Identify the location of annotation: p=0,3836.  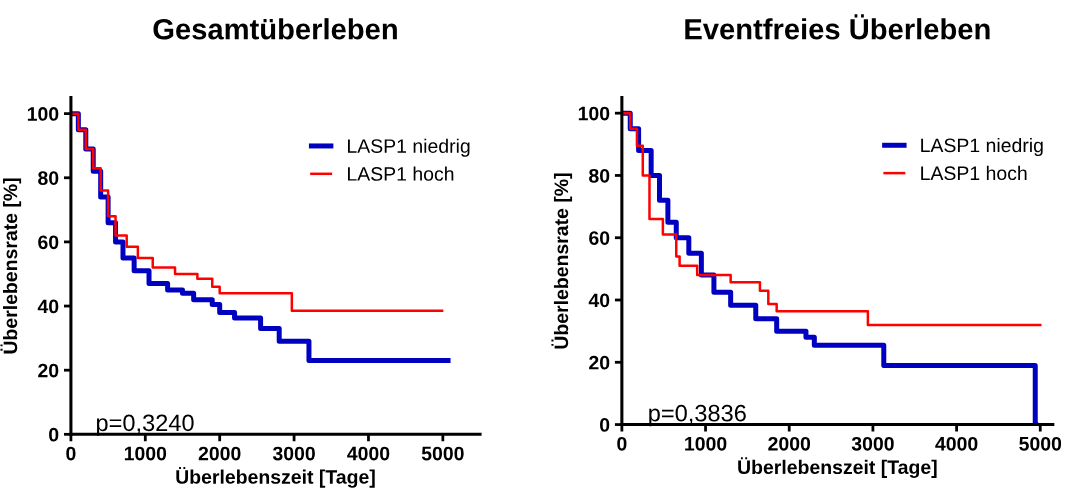
(697, 415).